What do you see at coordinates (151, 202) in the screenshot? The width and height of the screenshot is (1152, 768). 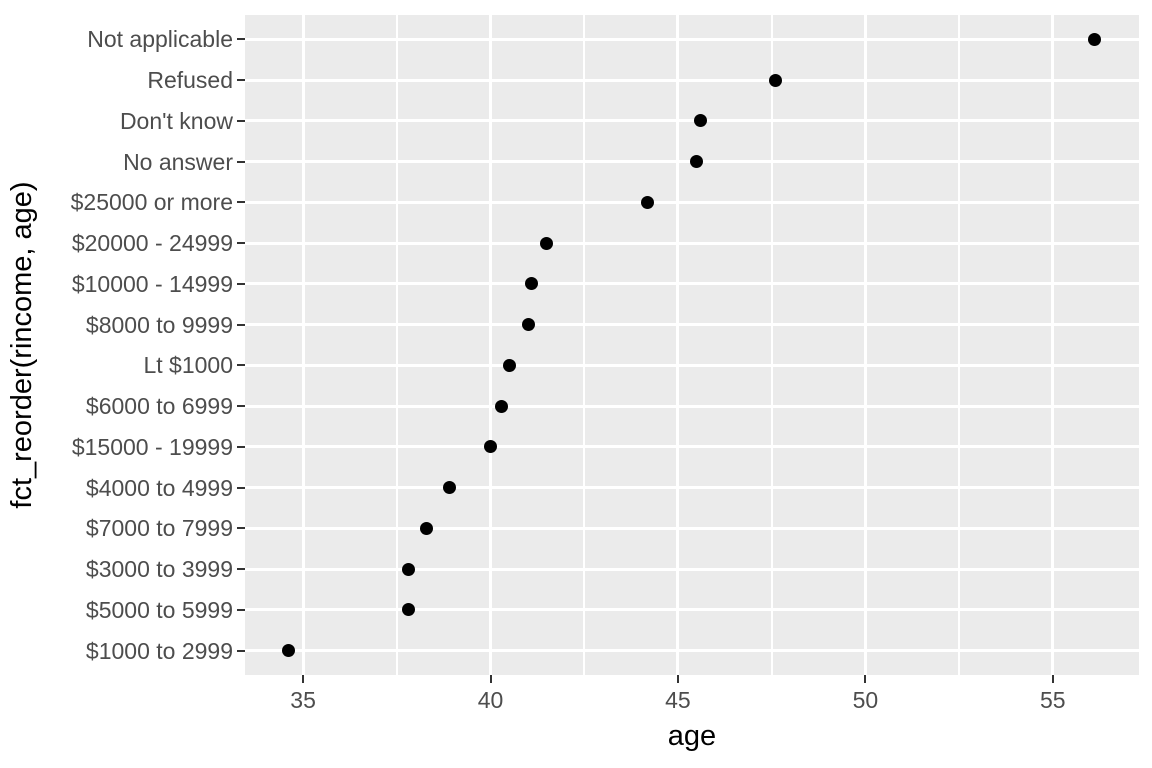 I see `y-tick-label: $25000 or more` at bounding box center [151, 202].